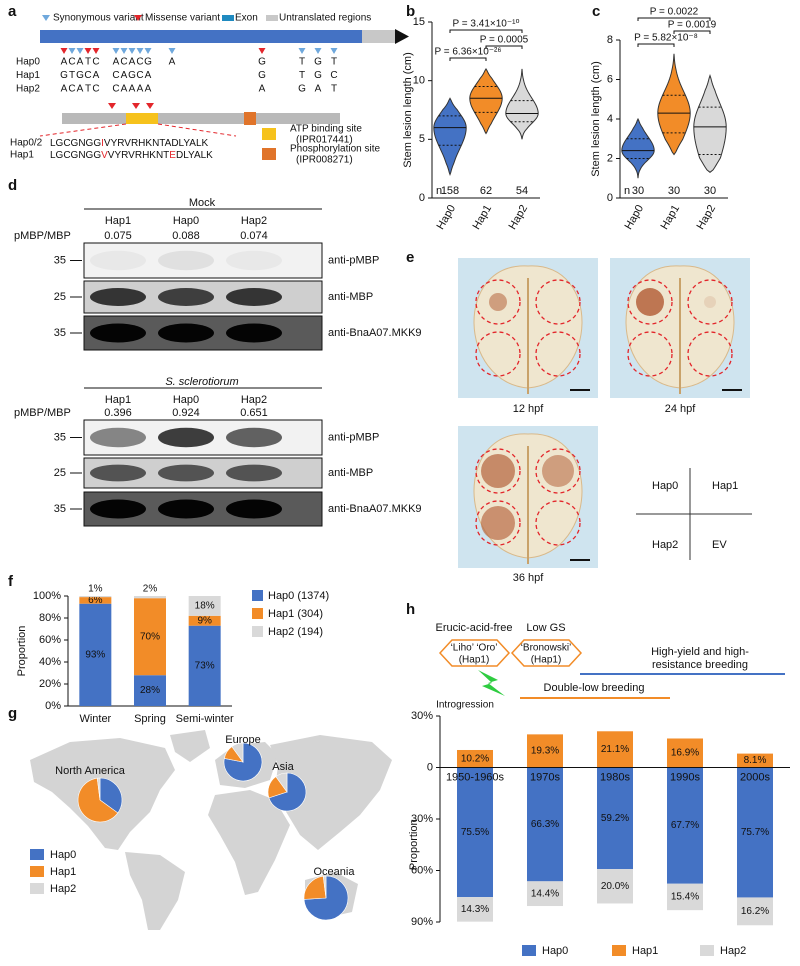 This screenshot has width=800, height=966. Describe the element at coordinates (118, 236) in the screenshot. I see `ratio-value: 0.075` at that location.